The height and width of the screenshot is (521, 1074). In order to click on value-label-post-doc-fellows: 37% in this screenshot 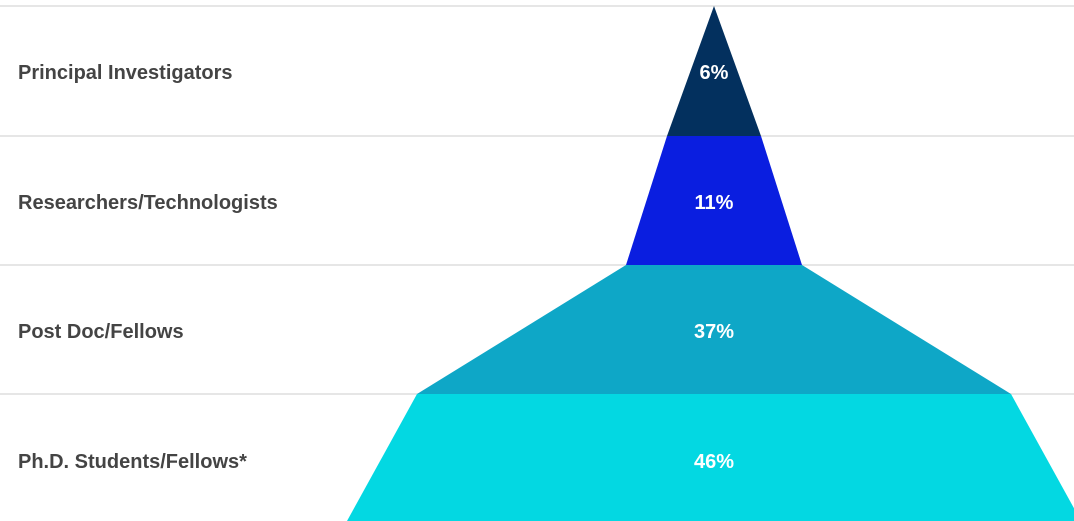, I will do `click(714, 332)`.